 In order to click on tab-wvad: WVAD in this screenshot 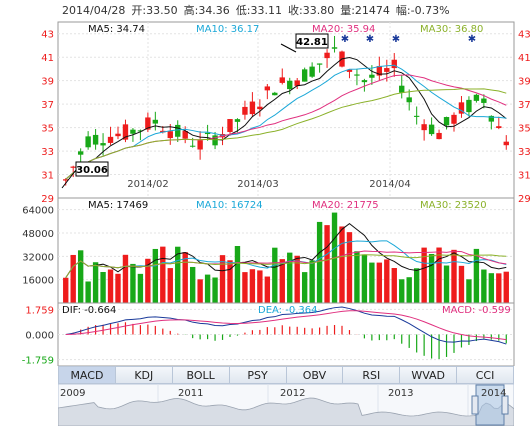, I will do `click(429, 375)`.